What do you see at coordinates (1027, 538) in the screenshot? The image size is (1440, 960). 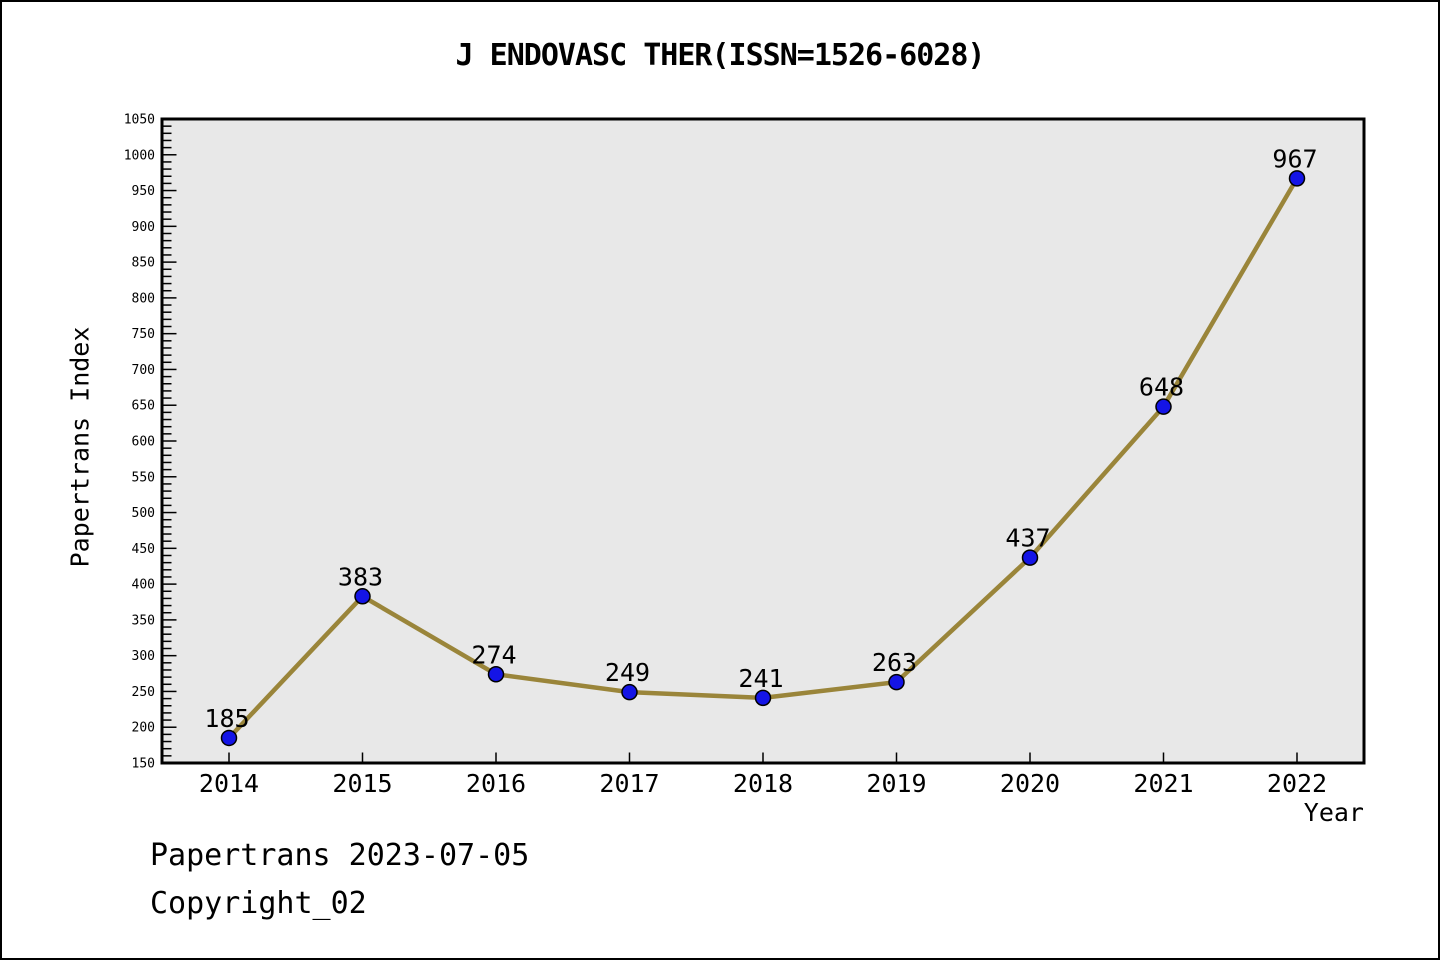 I see `data-point-label: 437` at bounding box center [1027, 538].